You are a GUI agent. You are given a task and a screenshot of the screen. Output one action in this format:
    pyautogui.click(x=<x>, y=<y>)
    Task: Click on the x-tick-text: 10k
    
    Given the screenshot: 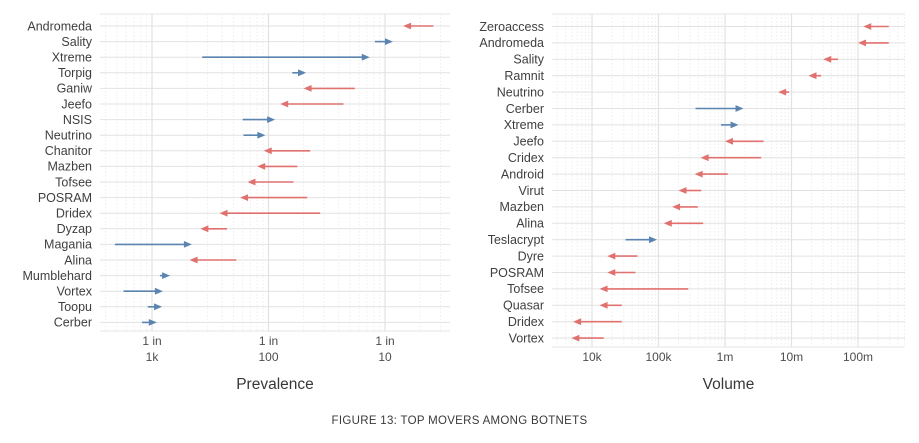 What is the action you would take?
    pyautogui.click(x=592, y=357)
    